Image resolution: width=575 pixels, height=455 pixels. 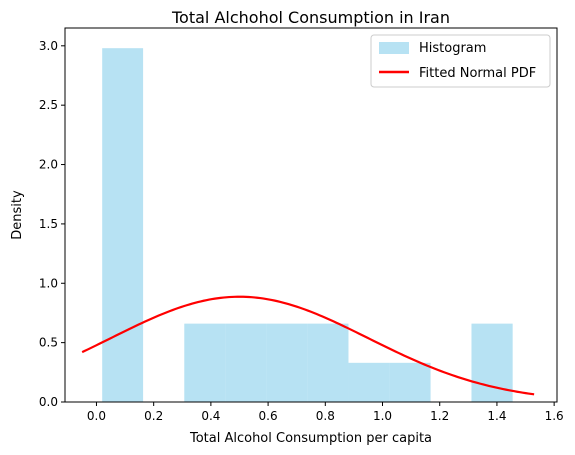 What do you see at coordinates (210, 416) in the screenshot?
I see `x-tick-label: 0.4` at bounding box center [210, 416].